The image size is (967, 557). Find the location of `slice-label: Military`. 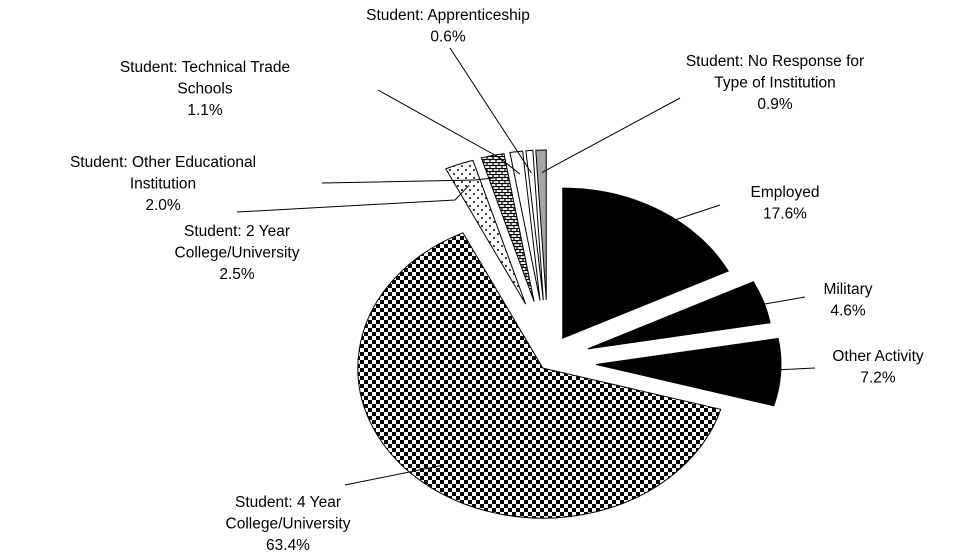

slice-label: Military is located at coordinates (847, 289).